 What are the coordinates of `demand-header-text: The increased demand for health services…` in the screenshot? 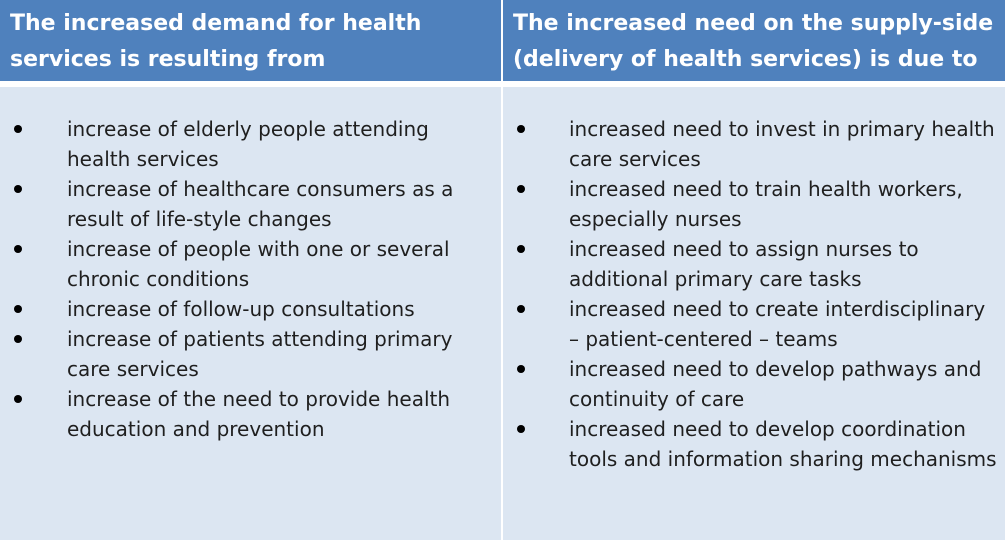 It's located at (216, 41).